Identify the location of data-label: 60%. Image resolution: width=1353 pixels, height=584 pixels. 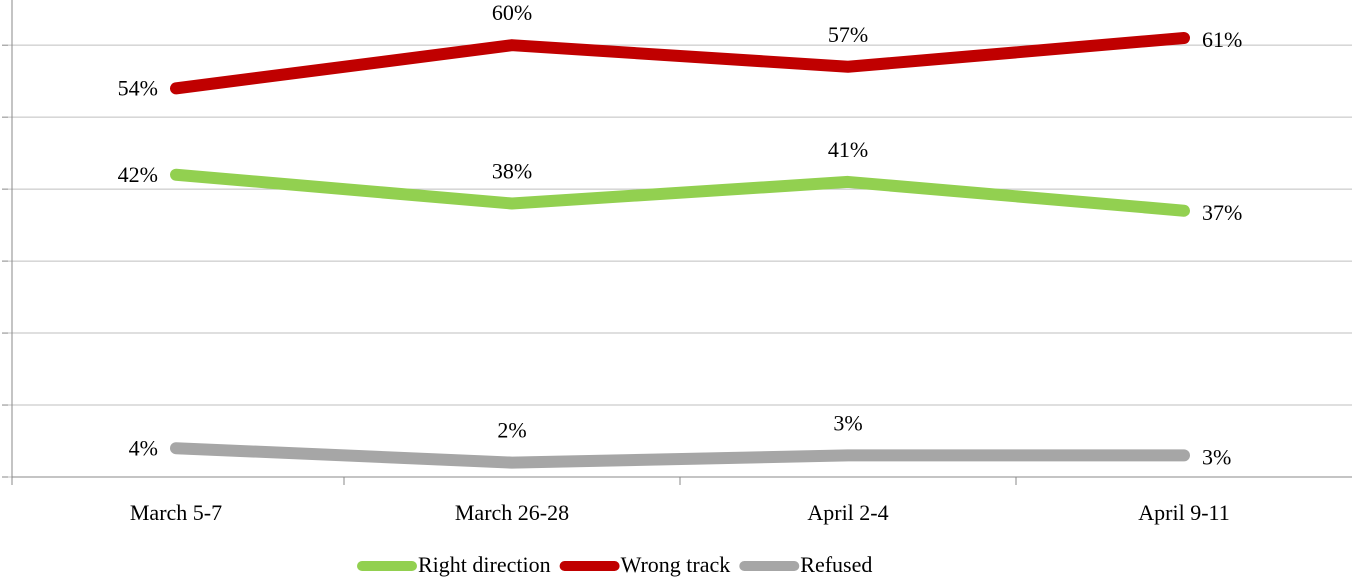
(512, 12).